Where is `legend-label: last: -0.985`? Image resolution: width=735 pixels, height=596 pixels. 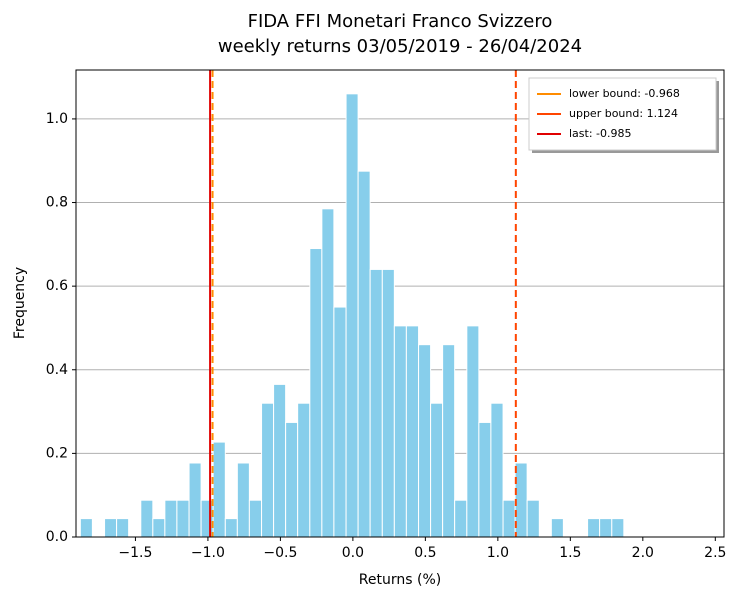
legend-label: last: -0.985 is located at coordinates (600, 133).